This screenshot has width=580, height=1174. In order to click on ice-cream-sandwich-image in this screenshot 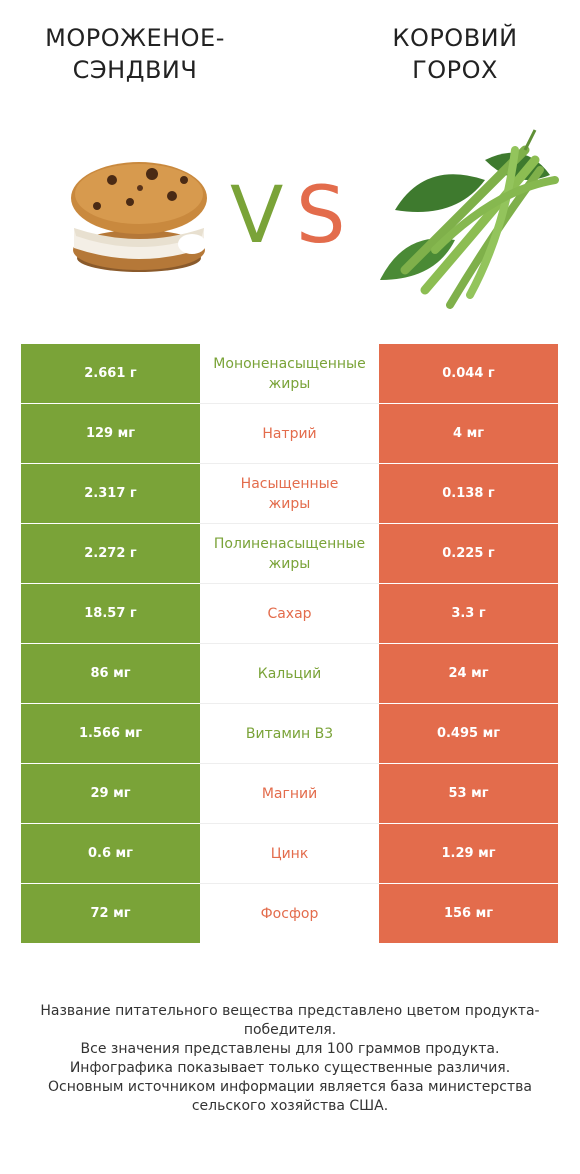, I will do `click(139, 217)`.